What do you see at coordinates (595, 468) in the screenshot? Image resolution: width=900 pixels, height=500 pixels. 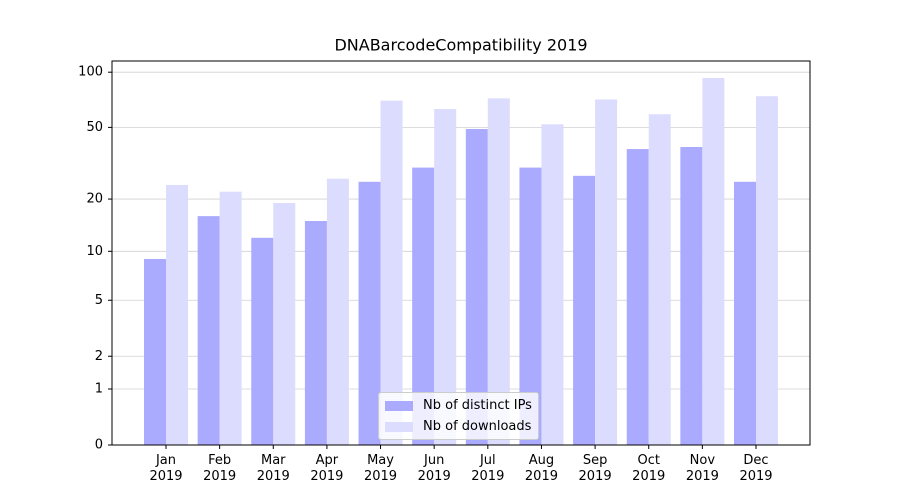 I see `x-tick-label: Sep 2019` at bounding box center [595, 468].